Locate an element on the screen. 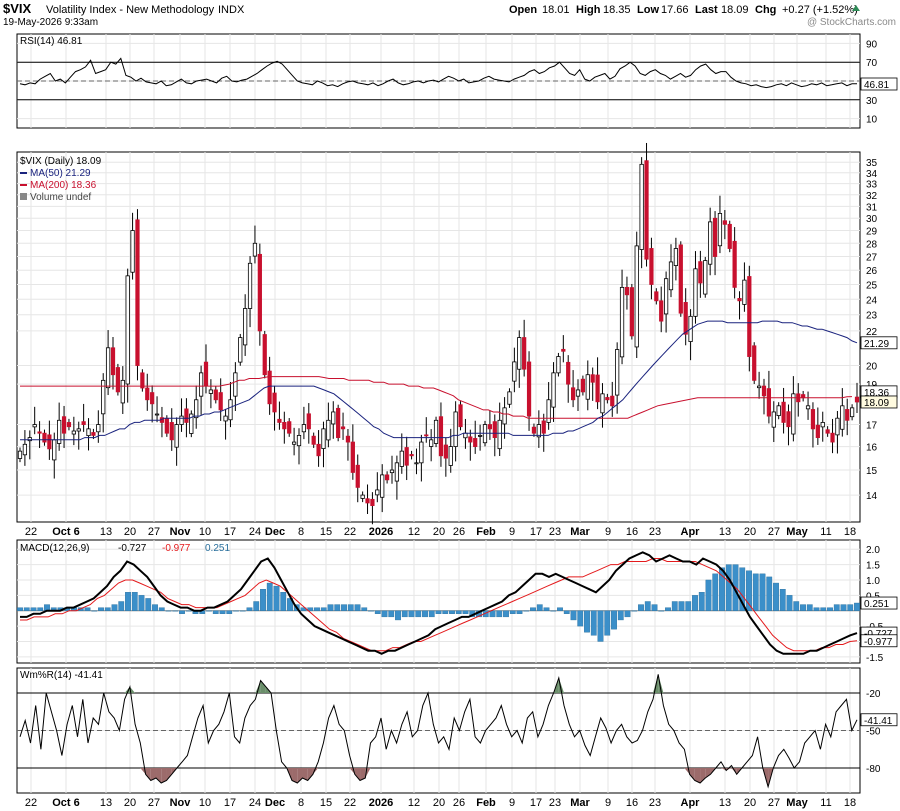  x-tick-label: 11 is located at coordinates (825, 532).